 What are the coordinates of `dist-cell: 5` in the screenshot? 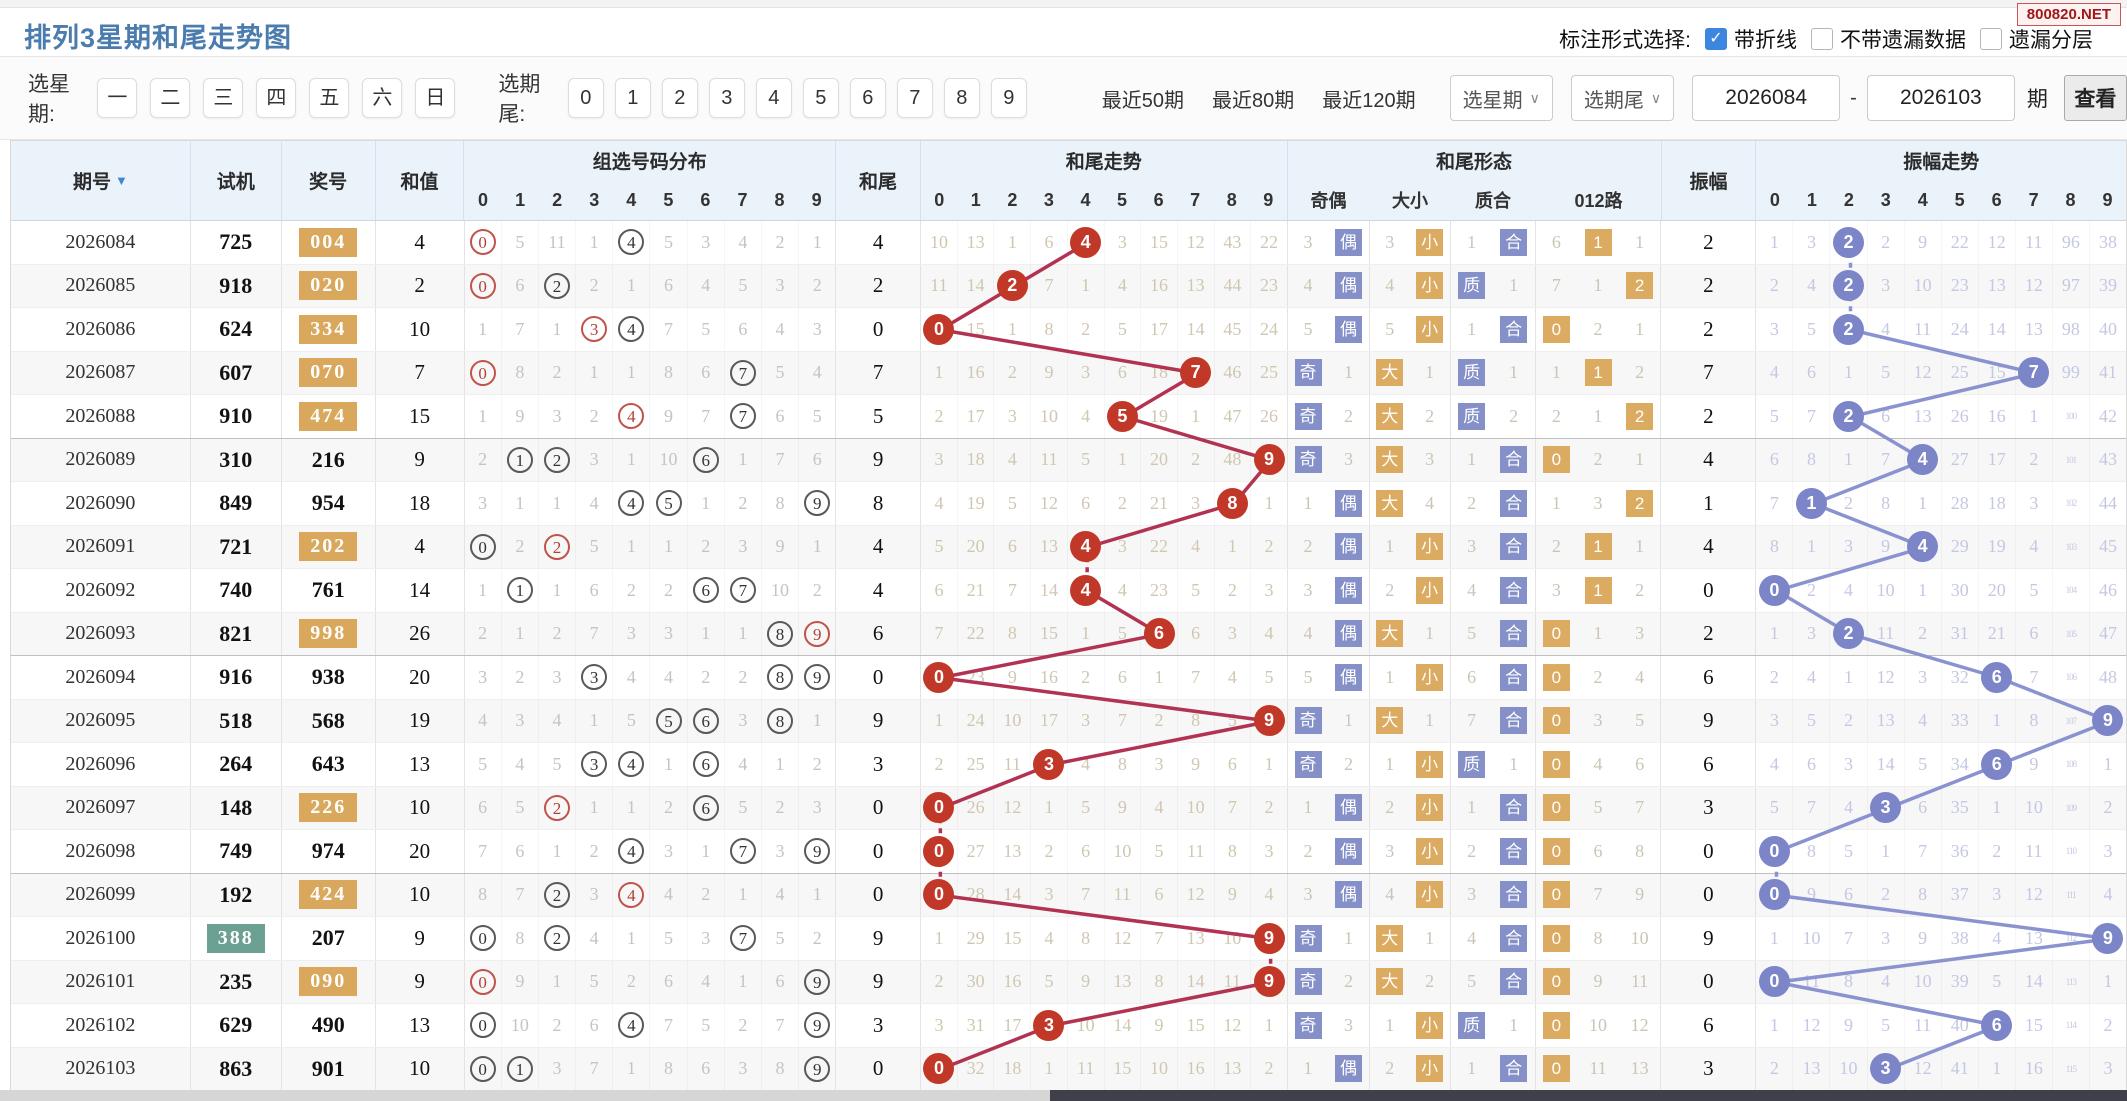 It's located at (631, 721).